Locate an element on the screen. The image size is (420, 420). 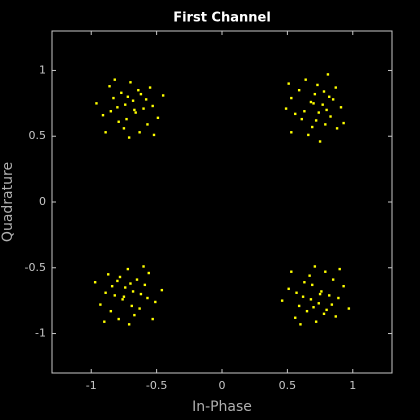
x-tick-label: 1 is located at coordinates (352, 385).